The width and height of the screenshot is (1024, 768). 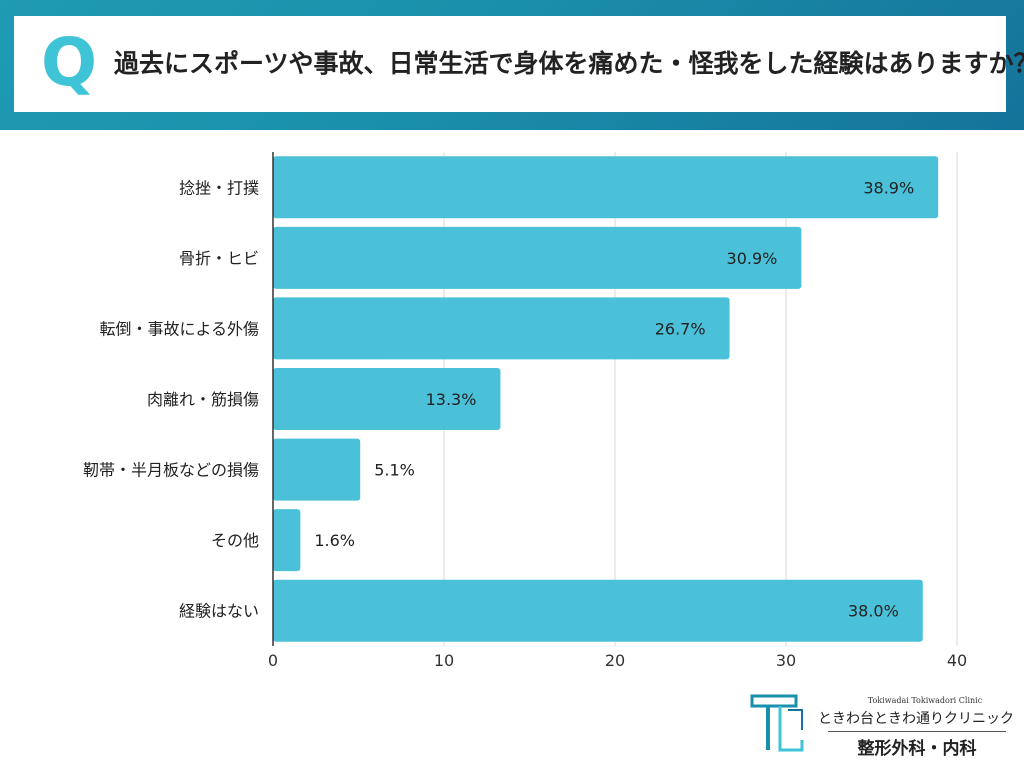 What do you see at coordinates (451, 399) in the screenshot?
I see `data-label: 13.3%` at bounding box center [451, 399].